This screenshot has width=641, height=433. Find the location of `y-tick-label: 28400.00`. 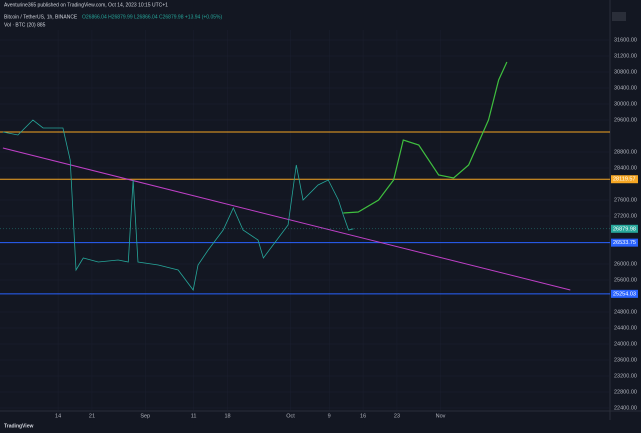

y-tick-label: 28400.00 is located at coordinates (625, 168).